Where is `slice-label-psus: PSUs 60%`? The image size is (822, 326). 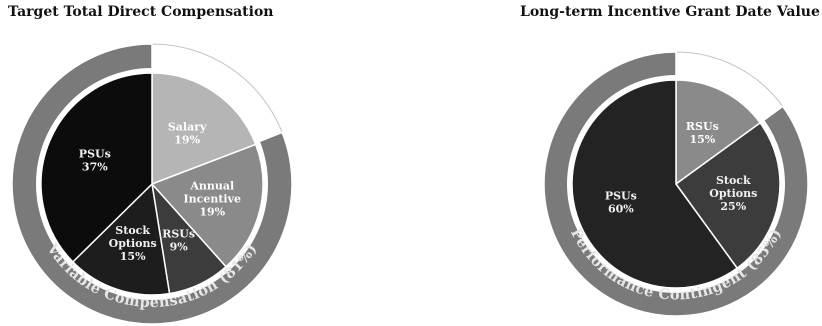 slice-label-psus: PSUs 60% is located at coordinates (621, 202).